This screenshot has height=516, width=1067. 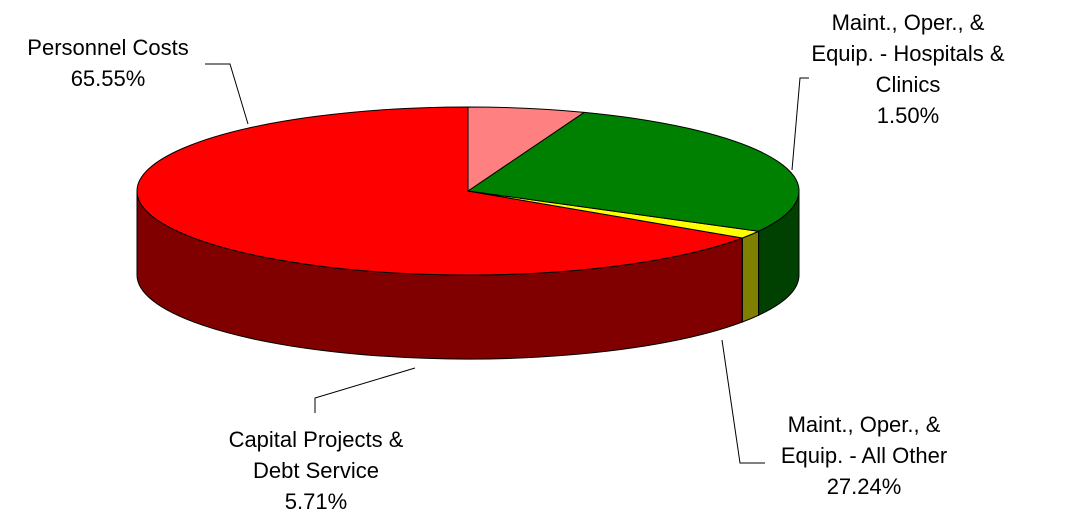 I want to click on slice-label-moe_other: Maint., Oper., &, so click(x=864, y=424).